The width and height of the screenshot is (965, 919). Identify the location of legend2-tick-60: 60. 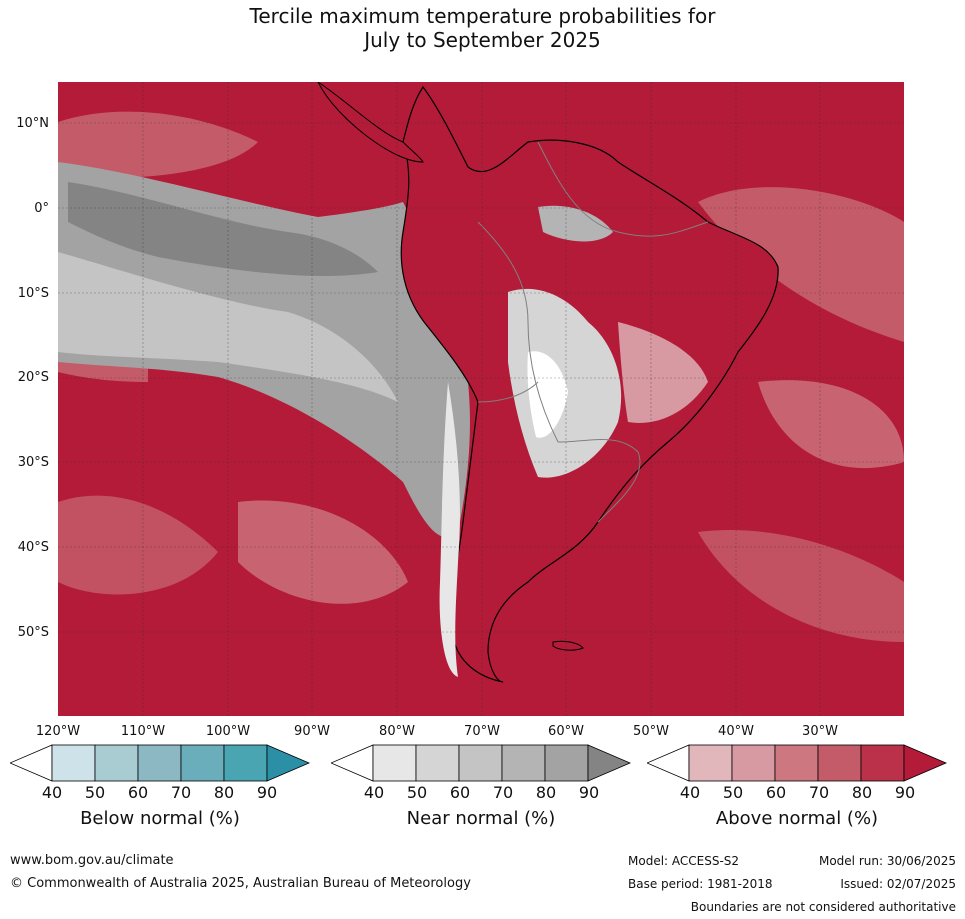
(460, 792).